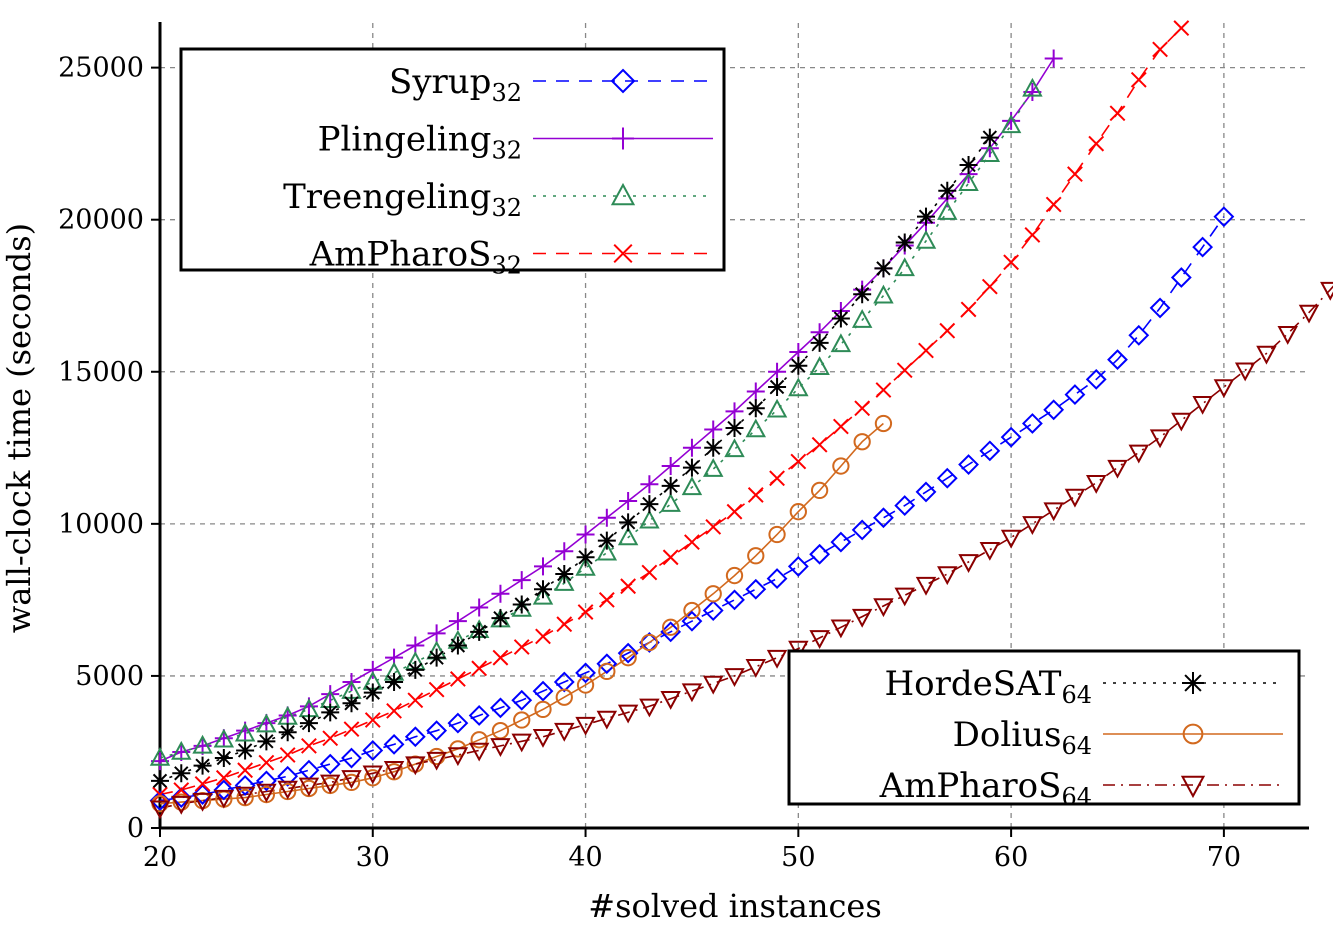 The height and width of the screenshot is (933, 1333). What do you see at coordinates (373, 857) in the screenshot?
I see `x-tick-label: 30` at bounding box center [373, 857].